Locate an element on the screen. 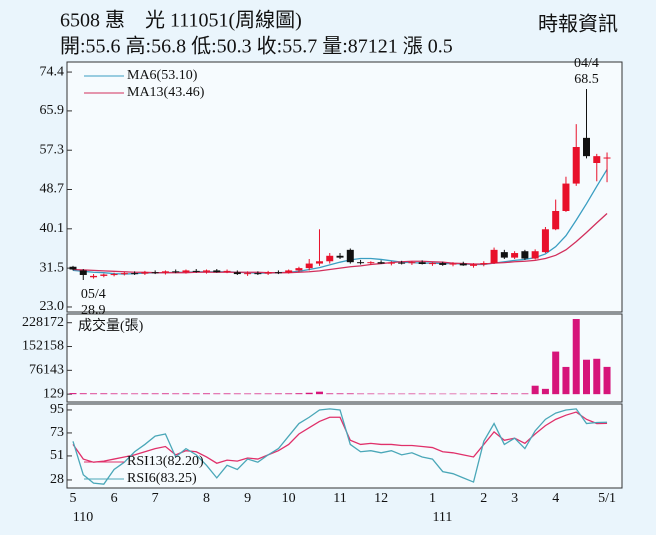  y-tick-label: 40.1 is located at coordinates (52, 228).